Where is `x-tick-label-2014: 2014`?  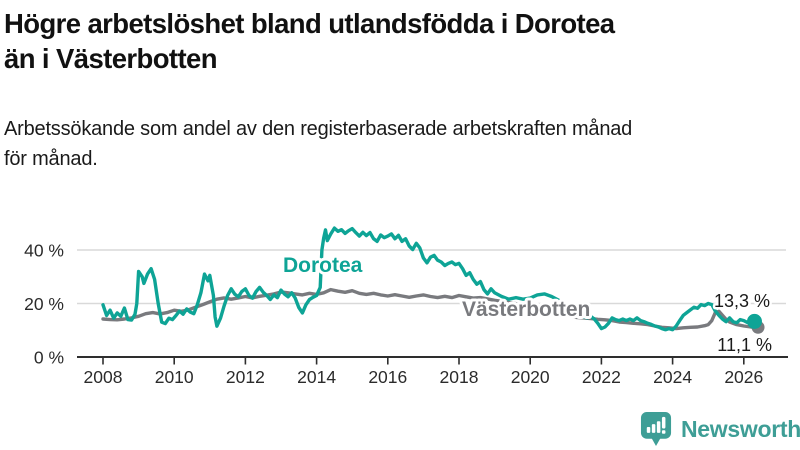
x-tick-label-2014: 2014 is located at coordinates (316, 377).